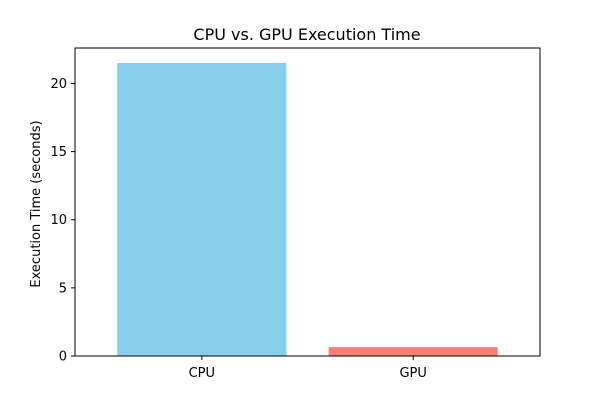 The width and height of the screenshot is (600, 400). What do you see at coordinates (63, 357) in the screenshot?
I see `y-tick-label: 0` at bounding box center [63, 357].